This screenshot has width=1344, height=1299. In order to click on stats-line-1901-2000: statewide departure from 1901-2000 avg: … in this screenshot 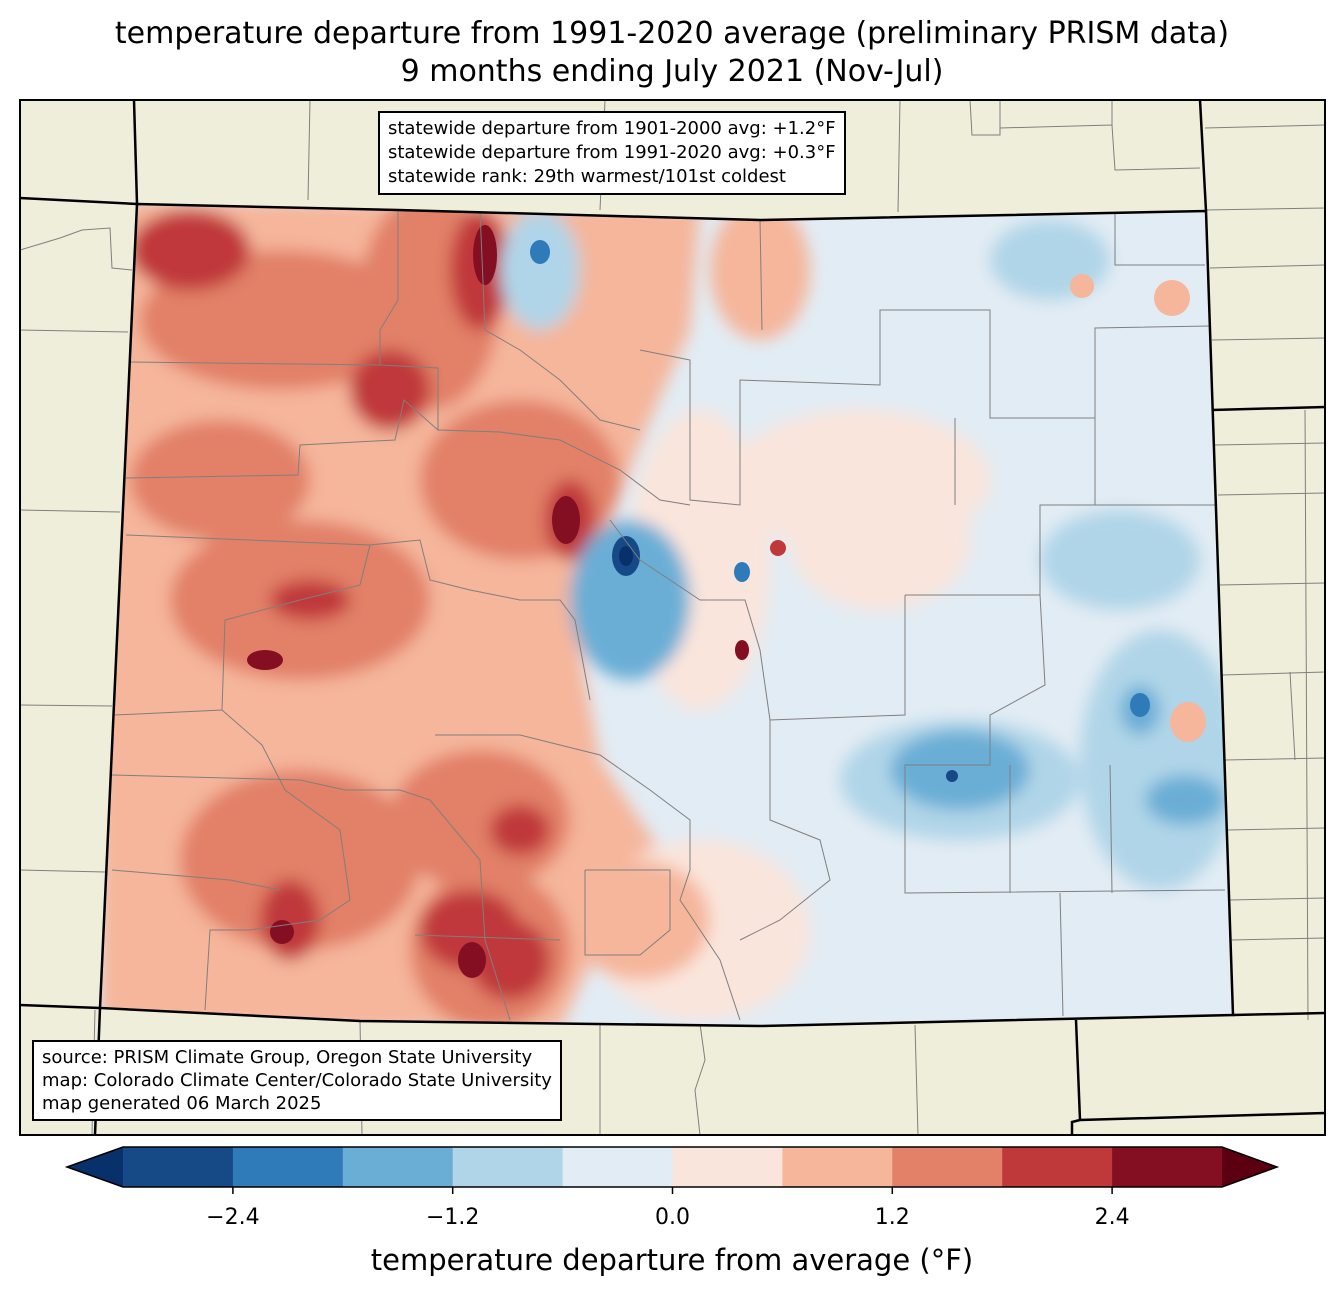, I will do `click(612, 128)`.